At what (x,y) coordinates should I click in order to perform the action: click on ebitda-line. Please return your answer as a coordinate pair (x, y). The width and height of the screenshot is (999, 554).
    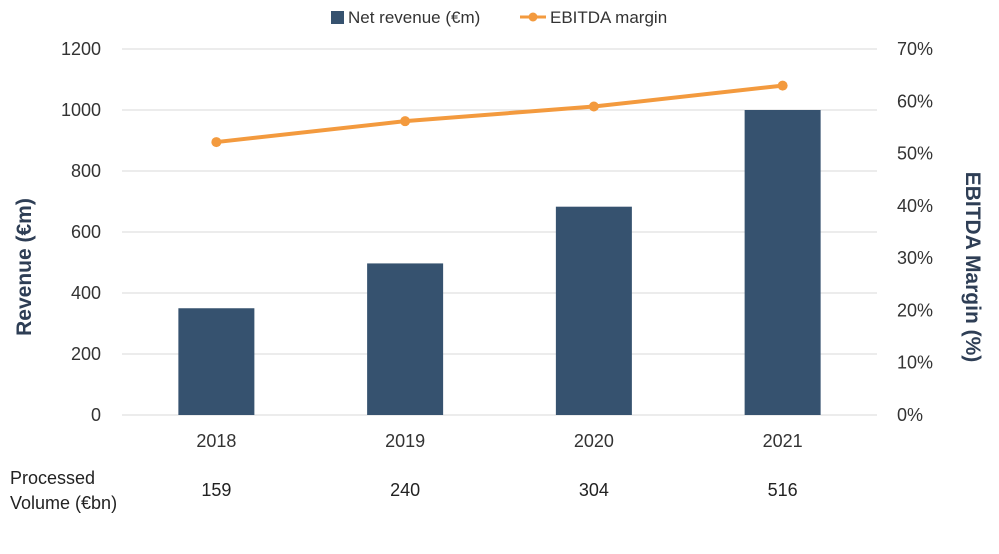
    Looking at the image, I should click on (499, 114).